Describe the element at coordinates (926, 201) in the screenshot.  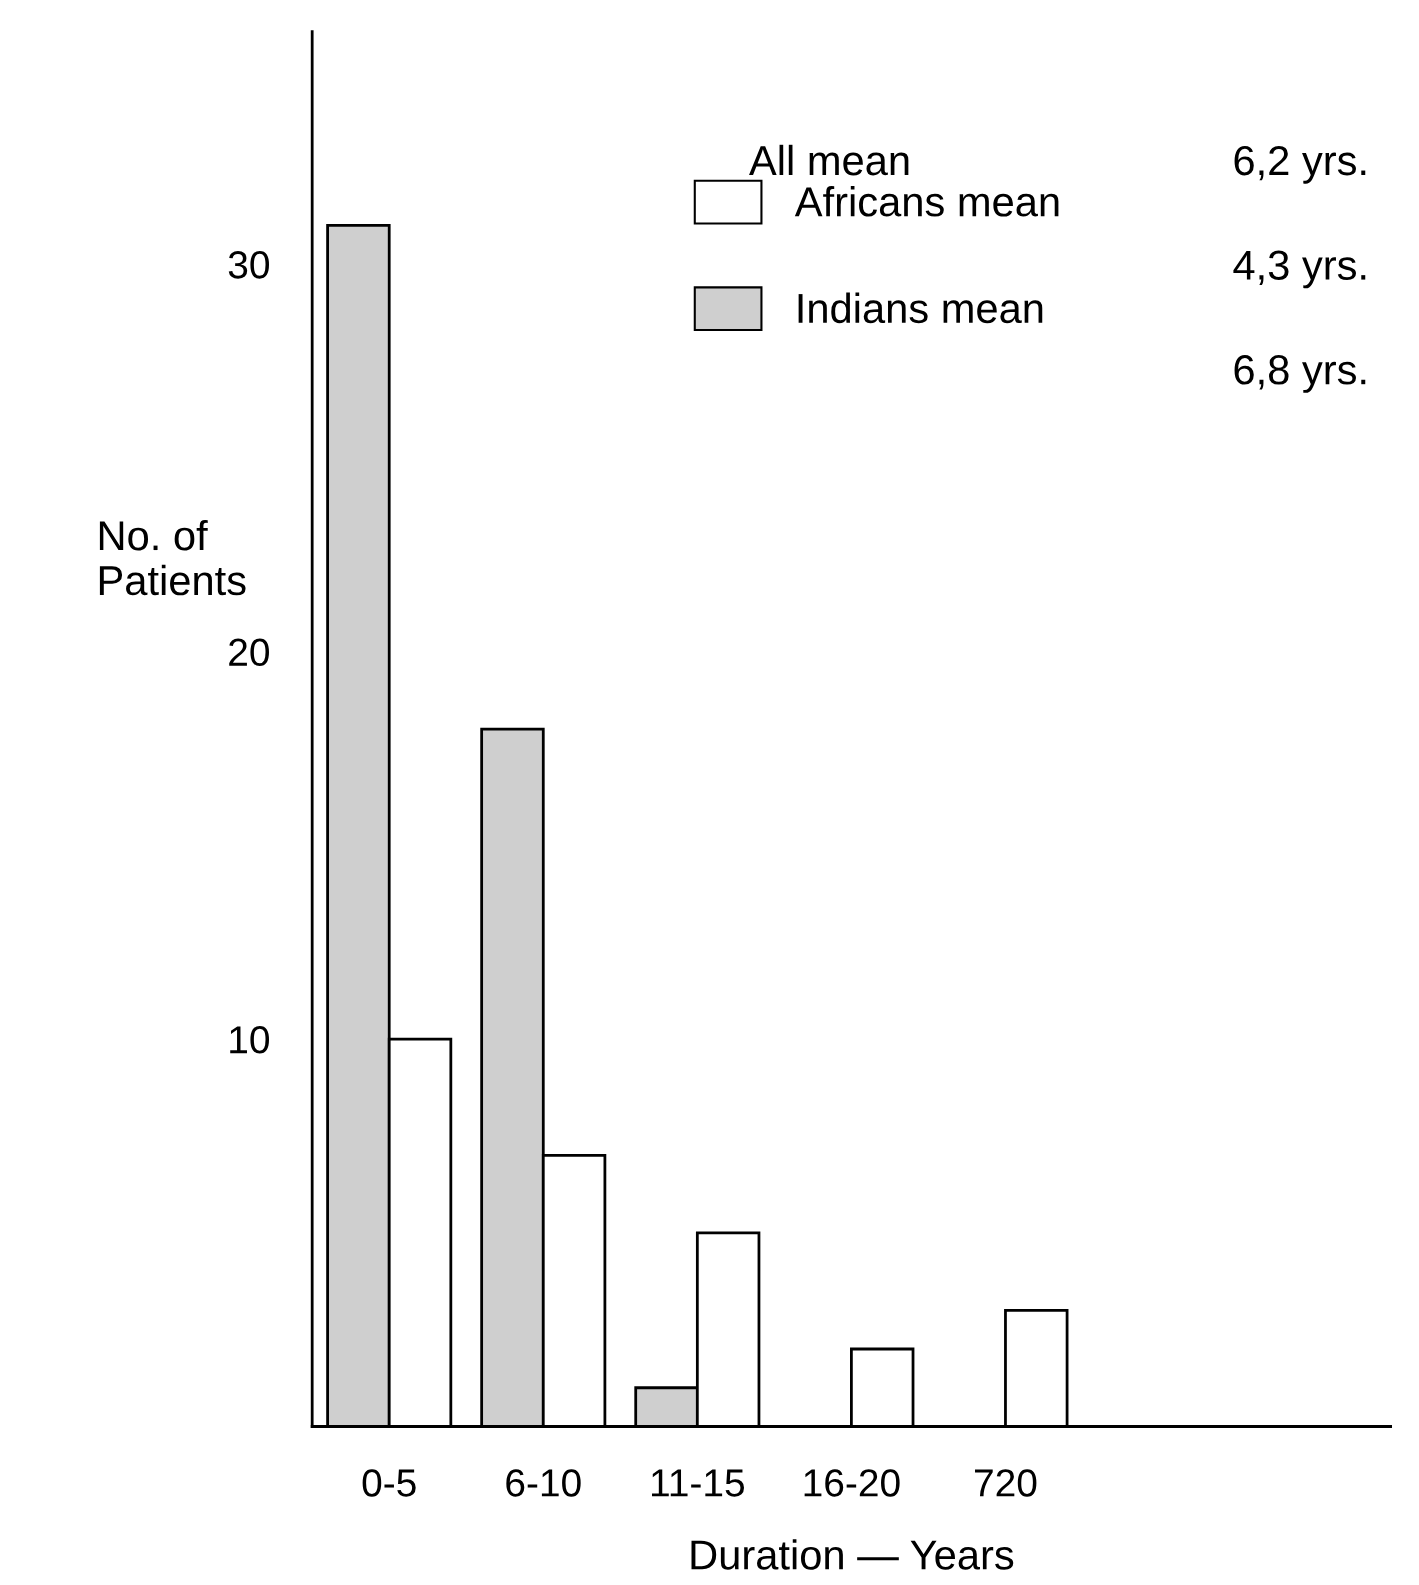
I see `legend-label: Africans mean` at that location.